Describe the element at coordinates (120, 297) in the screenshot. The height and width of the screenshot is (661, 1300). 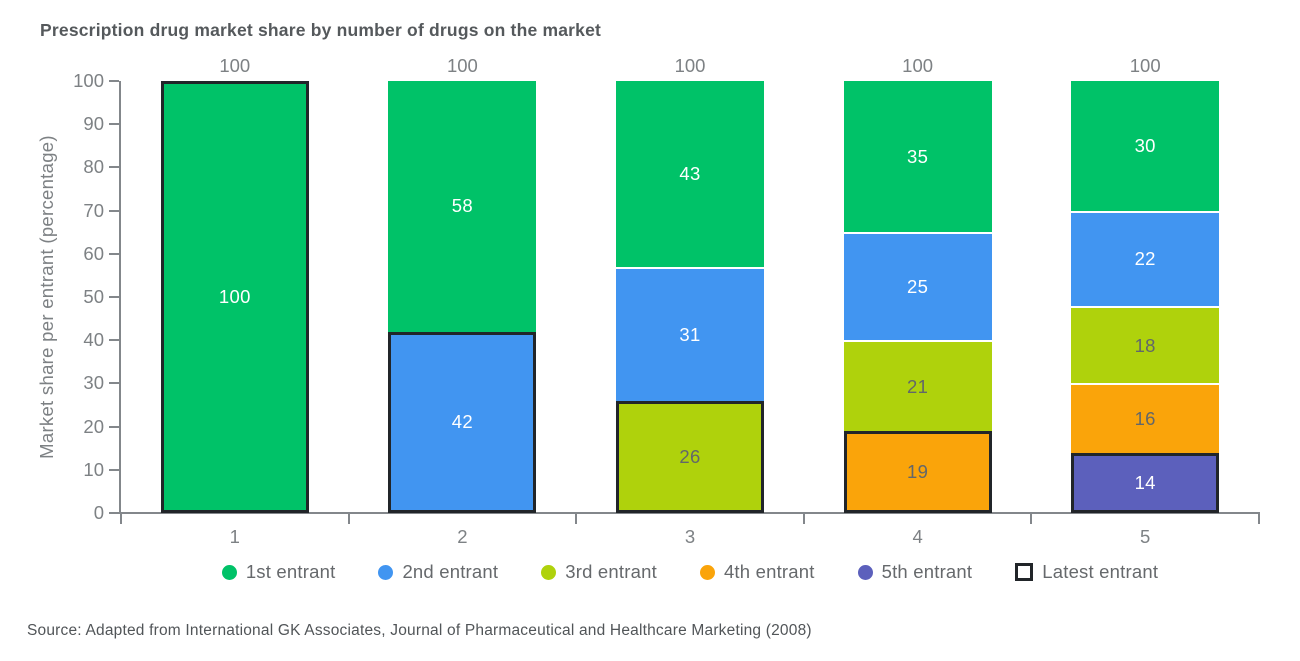
I see `y-axis-line` at that location.